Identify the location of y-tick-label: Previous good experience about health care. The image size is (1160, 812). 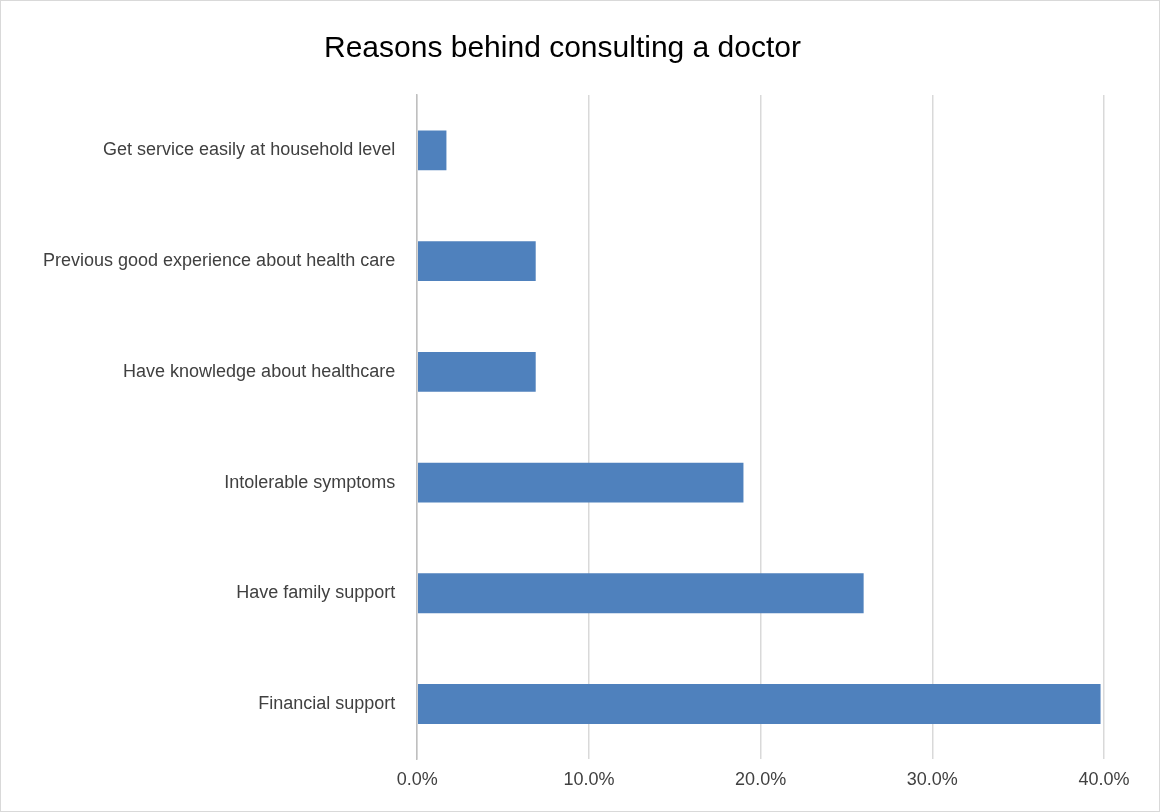
(219, 260).